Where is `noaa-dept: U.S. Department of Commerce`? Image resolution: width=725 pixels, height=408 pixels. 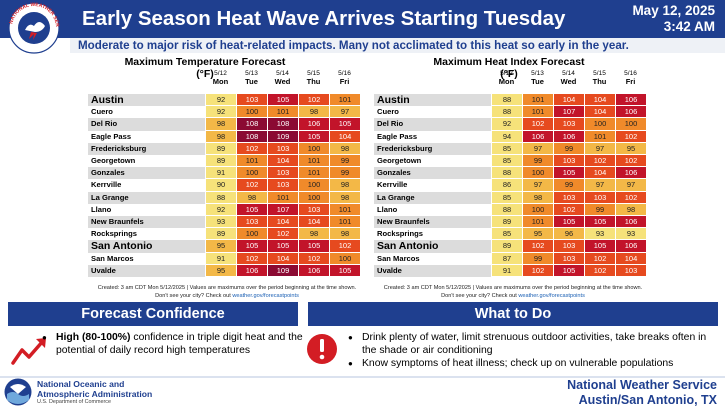
noaa-dept: U.S. Department of Commerce is located at coordinates (74, 402).